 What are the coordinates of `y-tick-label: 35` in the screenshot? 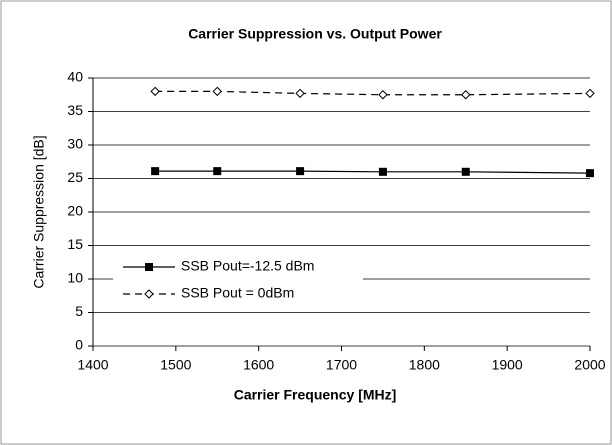 It's located at (75, 110).